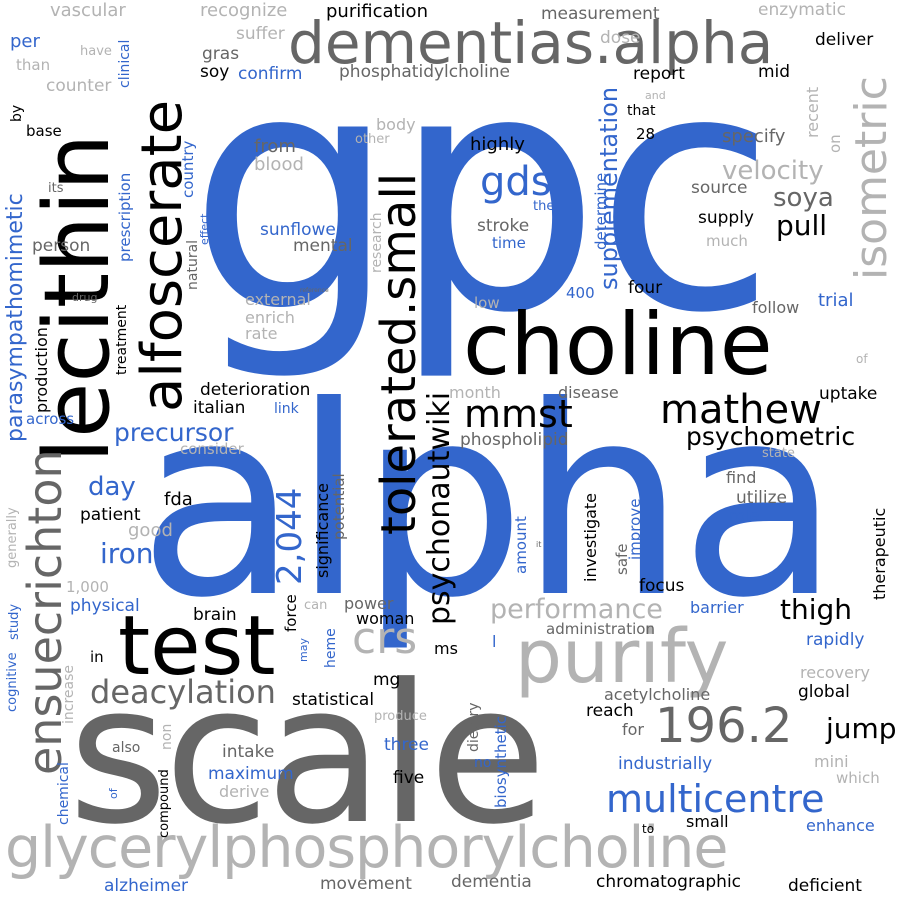  What do you see at coordinates (255, 390) in the screenshot?
I see `word-deterioration: deterioration` at bounding box center [255, 390].